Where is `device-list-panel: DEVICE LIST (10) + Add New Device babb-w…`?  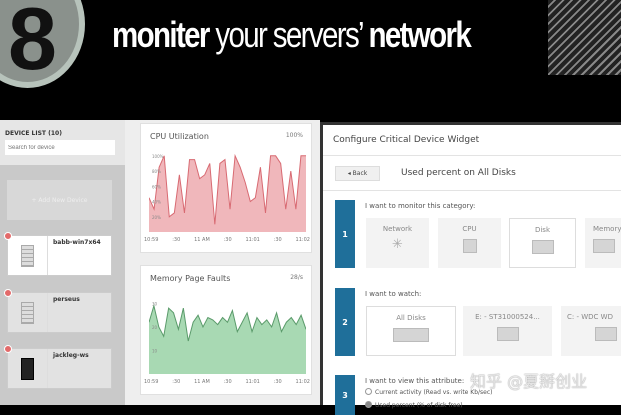 device-list-panel: DEVICE LIST (10) + Add New Device babb-w… is located at coordinates (62, 262).